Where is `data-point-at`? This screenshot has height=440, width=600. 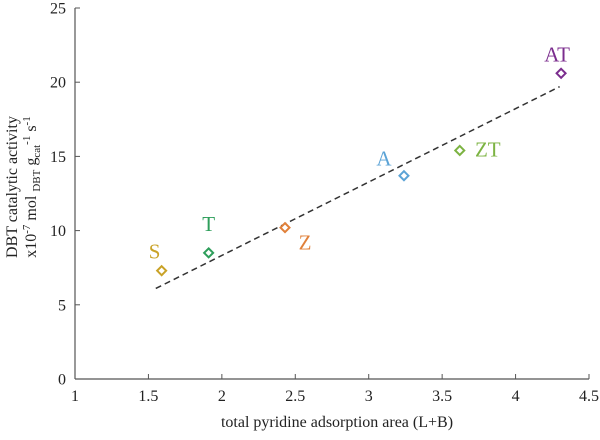
data-point-at is located at coordinates (561, 73).